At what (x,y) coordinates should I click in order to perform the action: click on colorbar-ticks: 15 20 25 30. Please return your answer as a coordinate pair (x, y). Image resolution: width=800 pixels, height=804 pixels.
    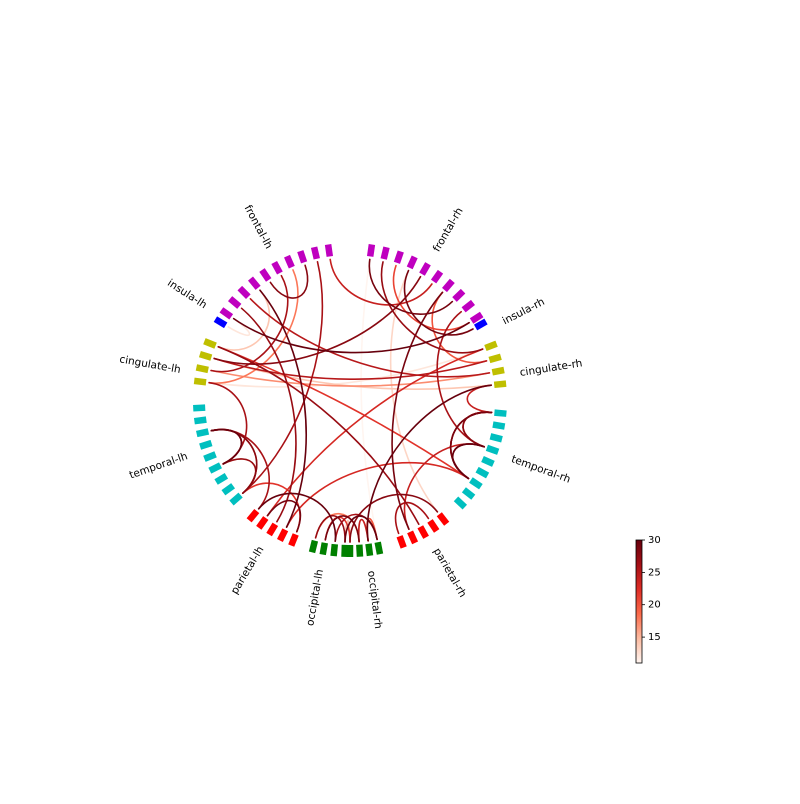
    Looking at the image, I should click on (651, 589).